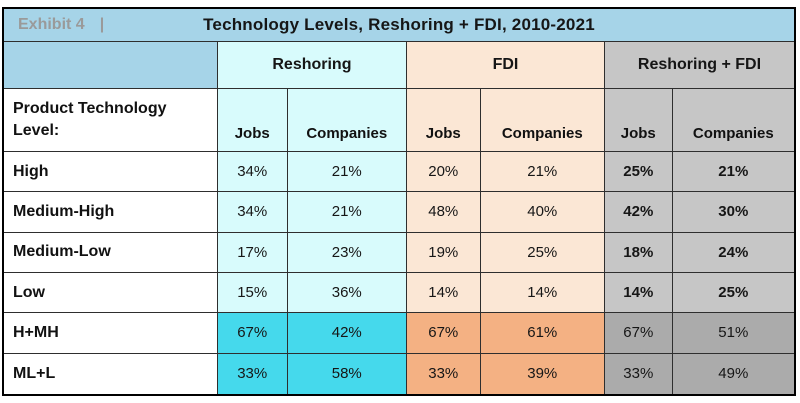 The height and width of the screenshot is (403, 800). I want to click on data-cell: 48%, so click(443, 212).